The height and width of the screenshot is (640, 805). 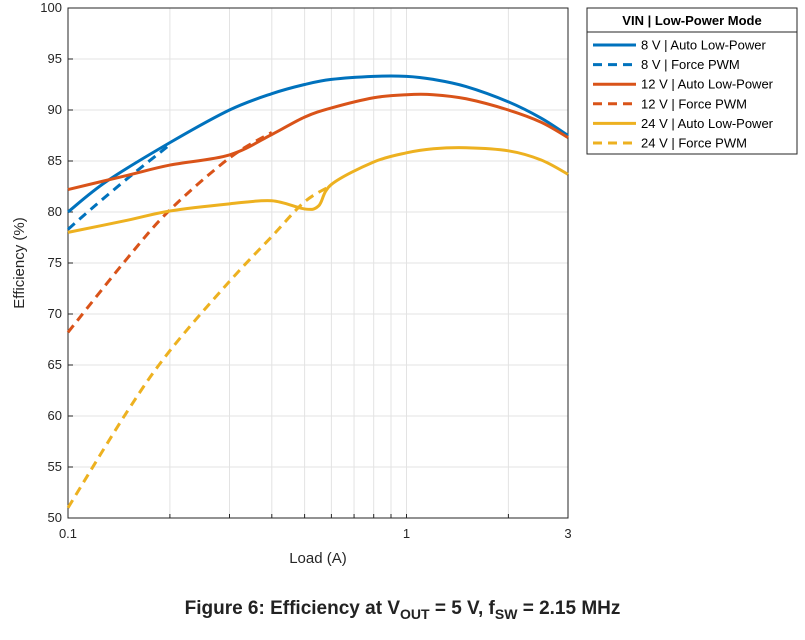 What do you see at coordinates (68, 533) in the screenshot?
I see `x-tick-label: 0.1` at bounding box center [68, 533].